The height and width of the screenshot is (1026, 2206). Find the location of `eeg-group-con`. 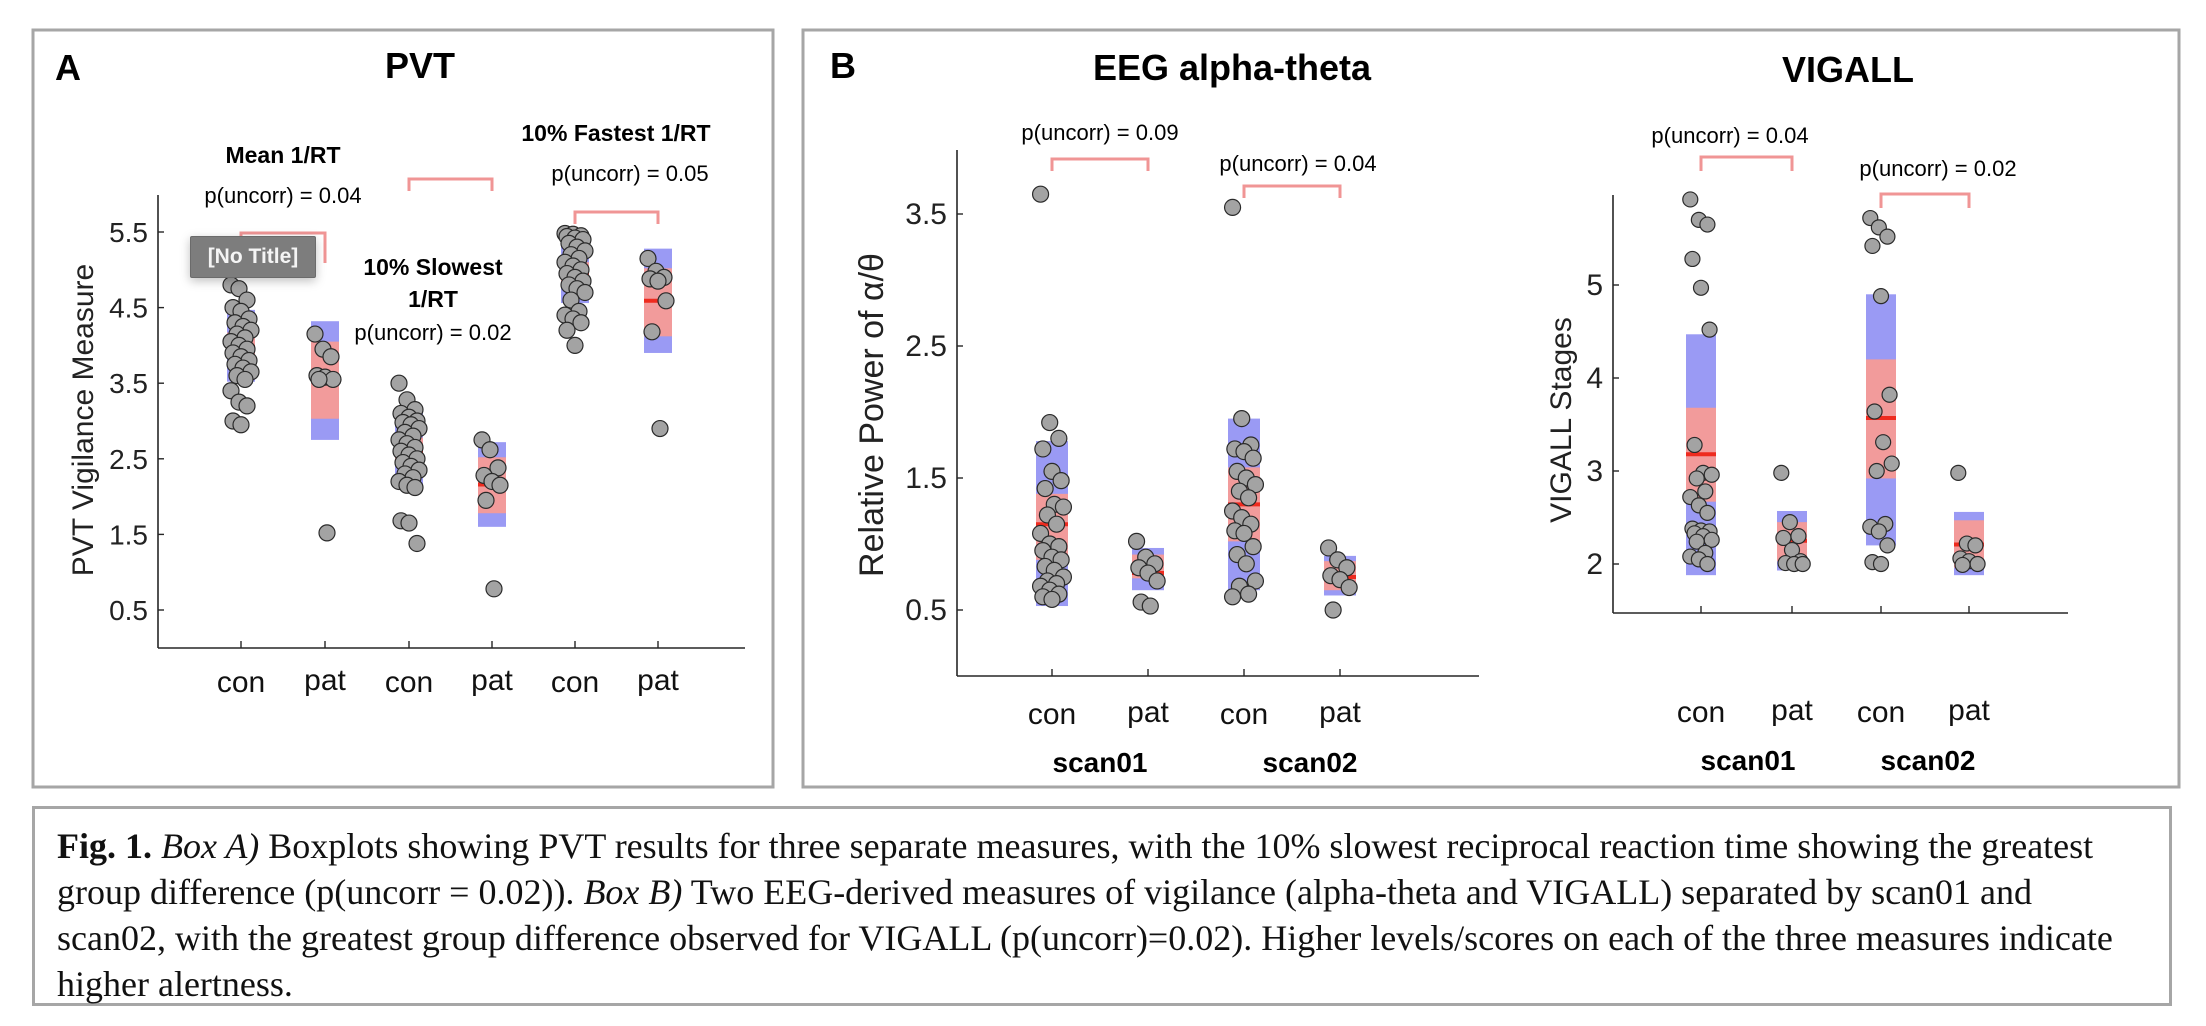

eeg-group-con is located at coordinates (1244, 402).